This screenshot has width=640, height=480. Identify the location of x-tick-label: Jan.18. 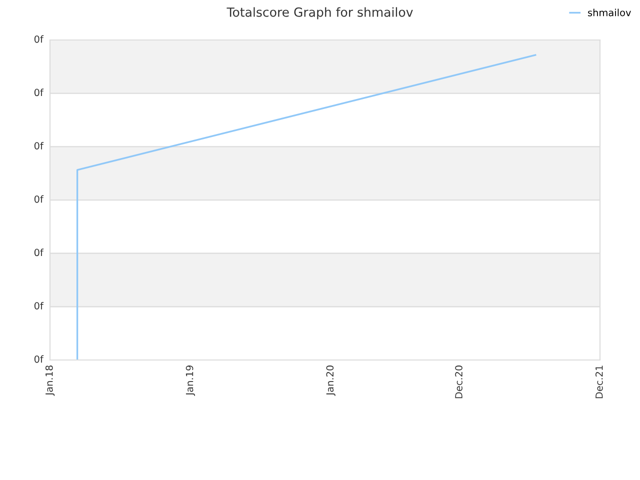
(50, 381).